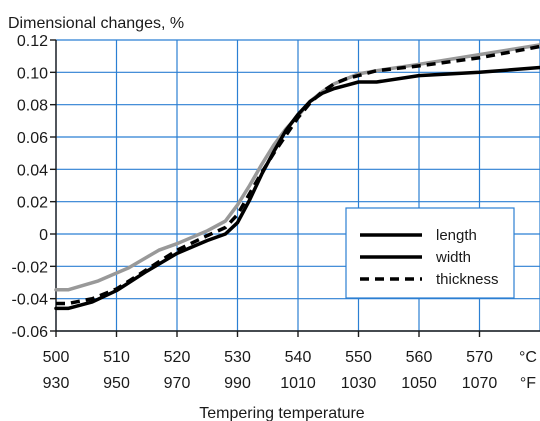 Image resolution: width=540 pixels, height=421 pixels. I want to click on y-tick-label: 0.04, so click(32, 170).